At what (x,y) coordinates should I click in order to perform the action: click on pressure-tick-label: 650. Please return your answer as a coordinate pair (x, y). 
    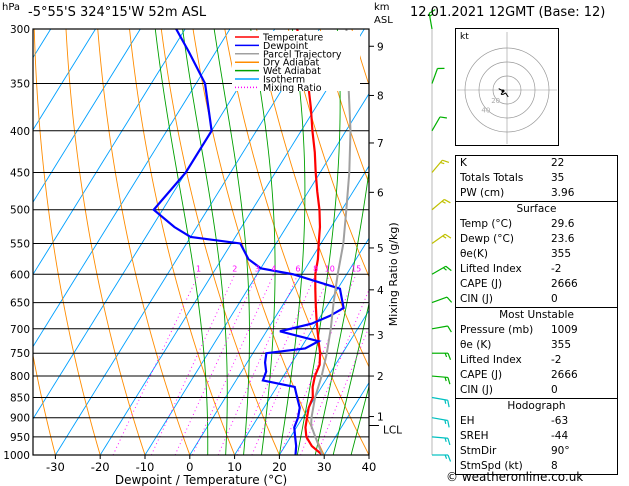
    Looking at the image, I should click on (20, 304).